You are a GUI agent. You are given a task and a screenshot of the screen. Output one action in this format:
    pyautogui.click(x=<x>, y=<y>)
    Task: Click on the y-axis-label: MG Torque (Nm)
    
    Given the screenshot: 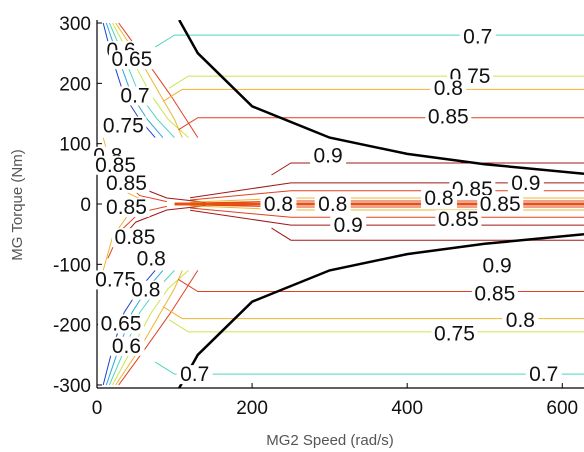 What is the action you would take?
    pyautogui.click(x=17, y=204)
    